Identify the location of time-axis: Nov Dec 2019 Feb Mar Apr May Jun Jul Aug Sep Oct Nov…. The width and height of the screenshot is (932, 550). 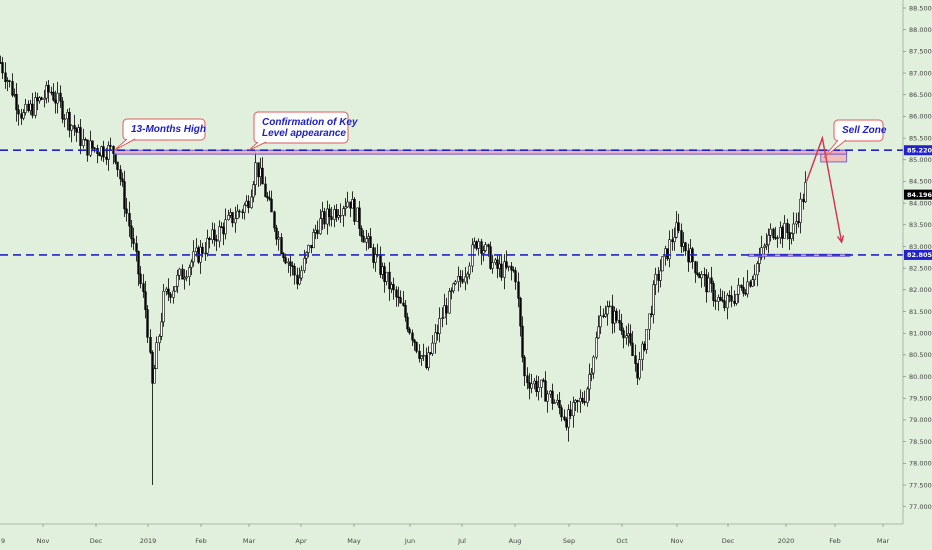
(451, 534).